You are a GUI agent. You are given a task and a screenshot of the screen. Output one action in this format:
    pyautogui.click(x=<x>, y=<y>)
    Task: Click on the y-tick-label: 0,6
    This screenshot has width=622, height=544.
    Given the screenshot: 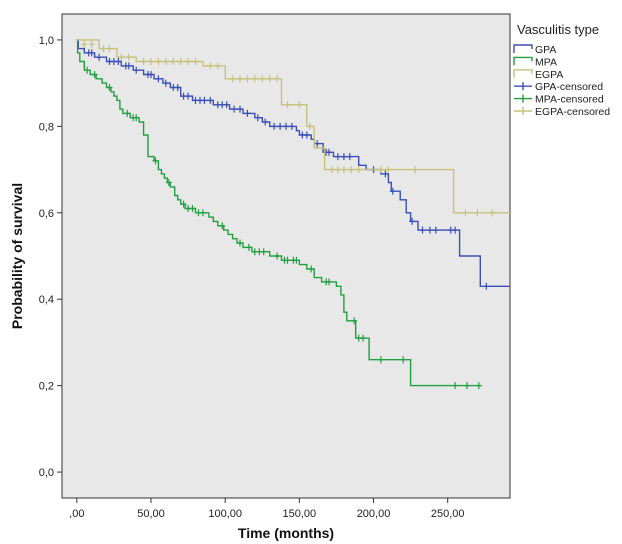 What is the action you would take?
    pyautogui.click(x=46, y=214)
    